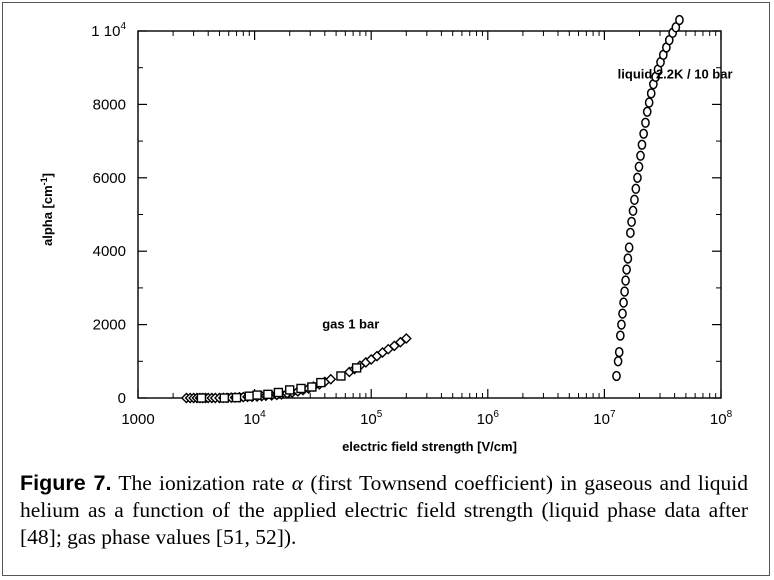 The height and width of the screenshot is (580, 774). Describe the element at coordinates (675, 74) in the screenshot. I see `annotation-label: liquid 2.2K / 10 bar` at that location.